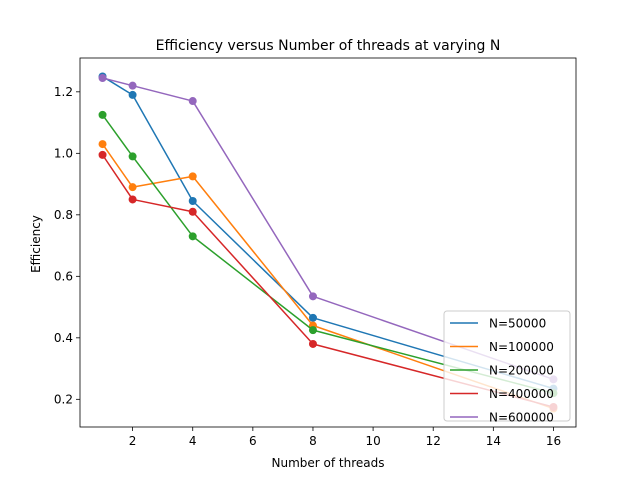 Image resolution: width=640 pixels, height=484 pixels. Describe the element at coordinates (63, 92) in the screenshot. I see `y-tick-label: 1.2` at that location.